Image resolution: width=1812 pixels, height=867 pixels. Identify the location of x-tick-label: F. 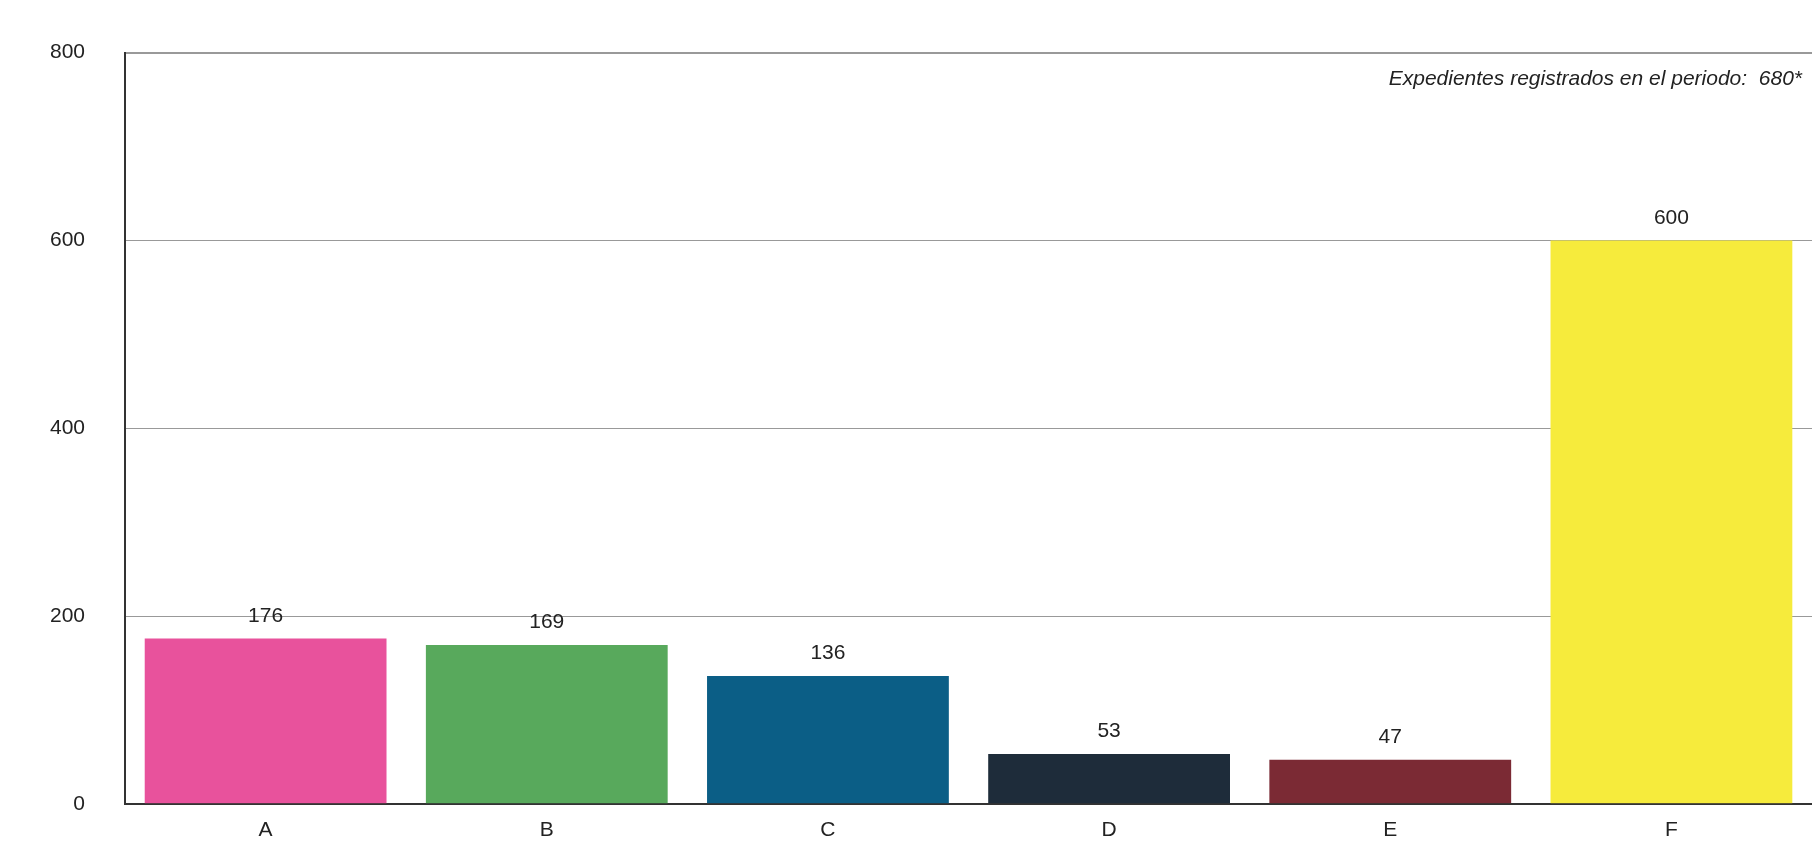
(1671, 829).